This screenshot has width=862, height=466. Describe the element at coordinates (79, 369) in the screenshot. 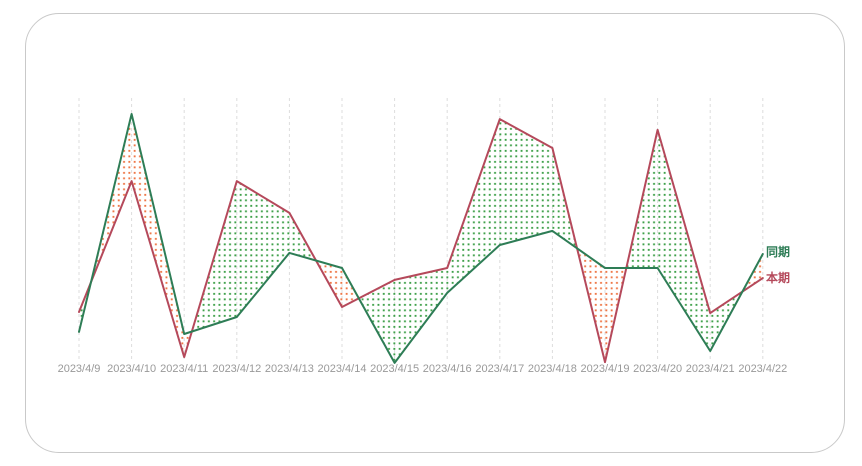

I see `x-axis-label: 2023/4/9` at that location.